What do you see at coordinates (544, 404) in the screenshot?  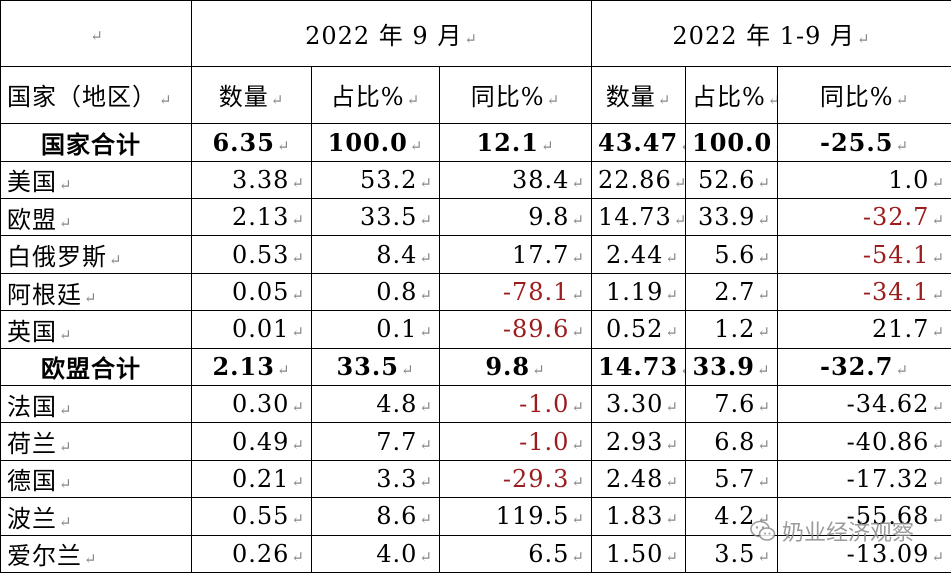 I see `cell-value: -1.0` at bounding box center [544, 404].